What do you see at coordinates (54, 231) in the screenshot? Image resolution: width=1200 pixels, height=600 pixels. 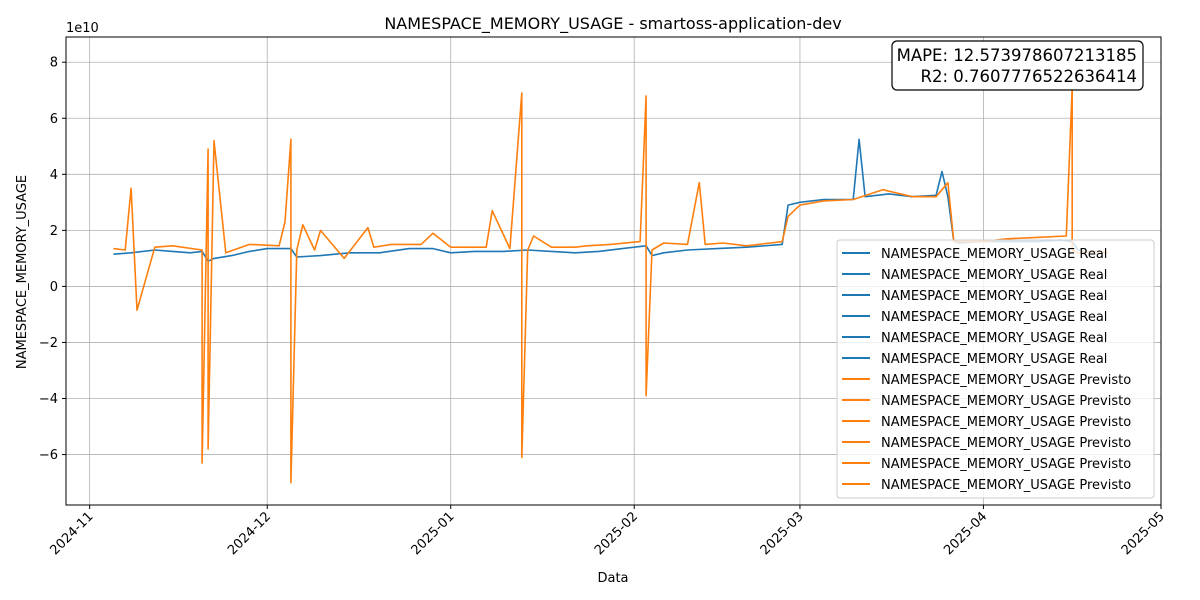 I see `y-tick-label: 2` at bounding box center [54, 231].